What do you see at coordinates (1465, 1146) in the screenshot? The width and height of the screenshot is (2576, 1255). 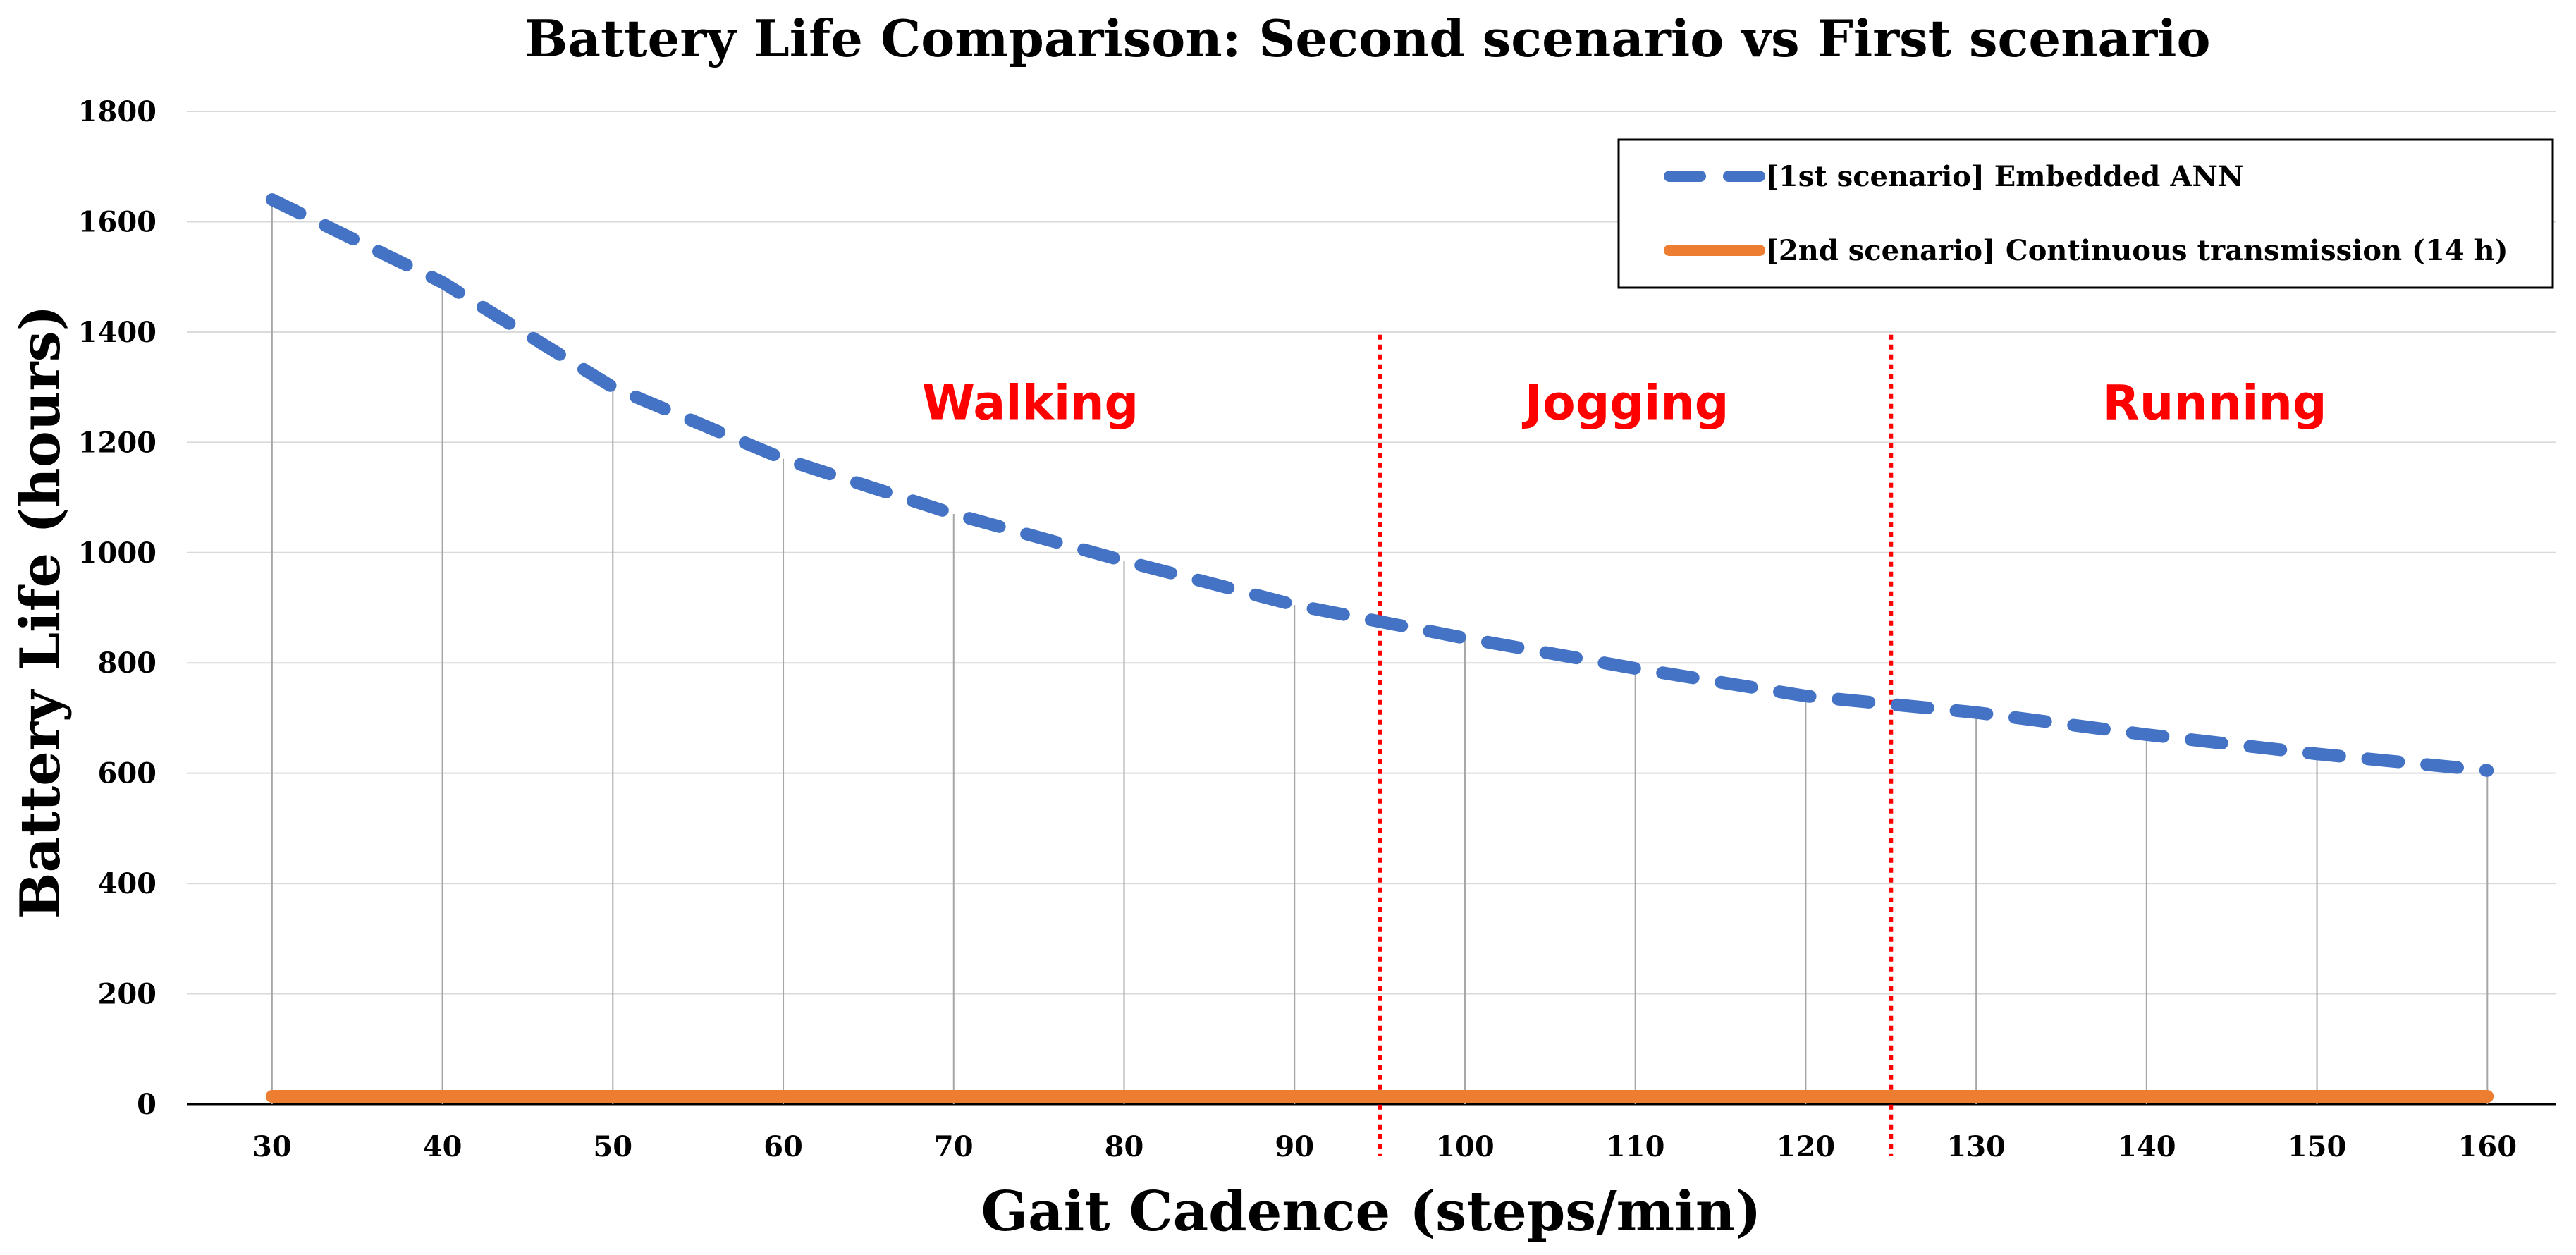 I see `x-tick-label-100: 100` at bounding box center [1465, 1146].